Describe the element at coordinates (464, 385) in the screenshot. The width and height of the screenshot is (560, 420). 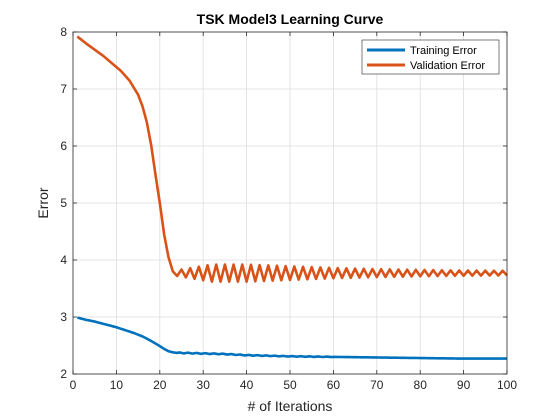
I see `x-tick-label: 90` at that location.